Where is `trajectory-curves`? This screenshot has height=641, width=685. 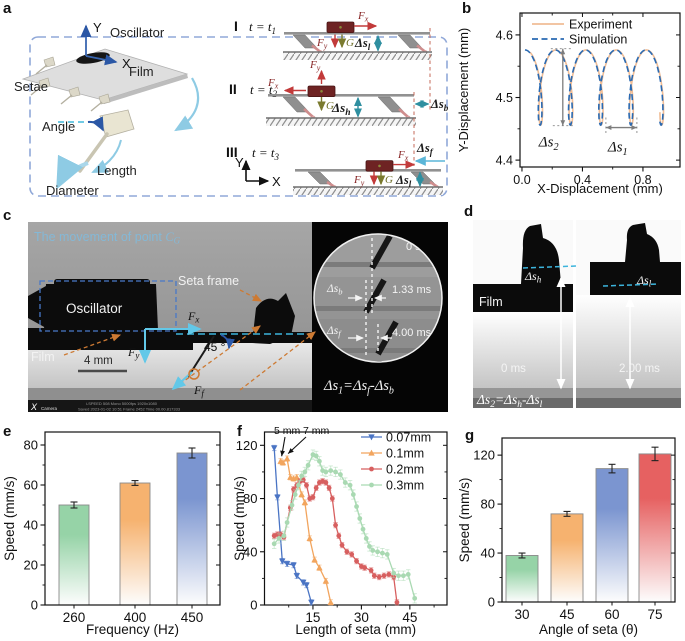 trajectory-curves is located at coordinates (594, 88).